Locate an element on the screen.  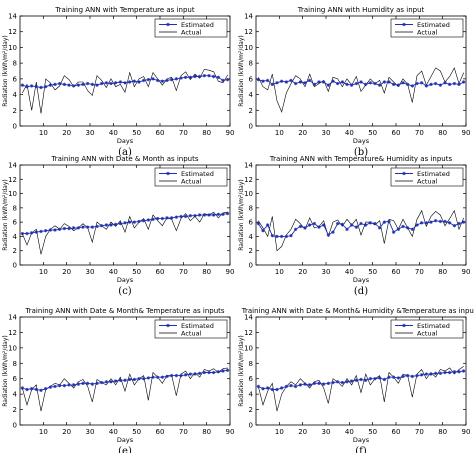
y-tick-label: 2 is located at coordinates (15, 111).